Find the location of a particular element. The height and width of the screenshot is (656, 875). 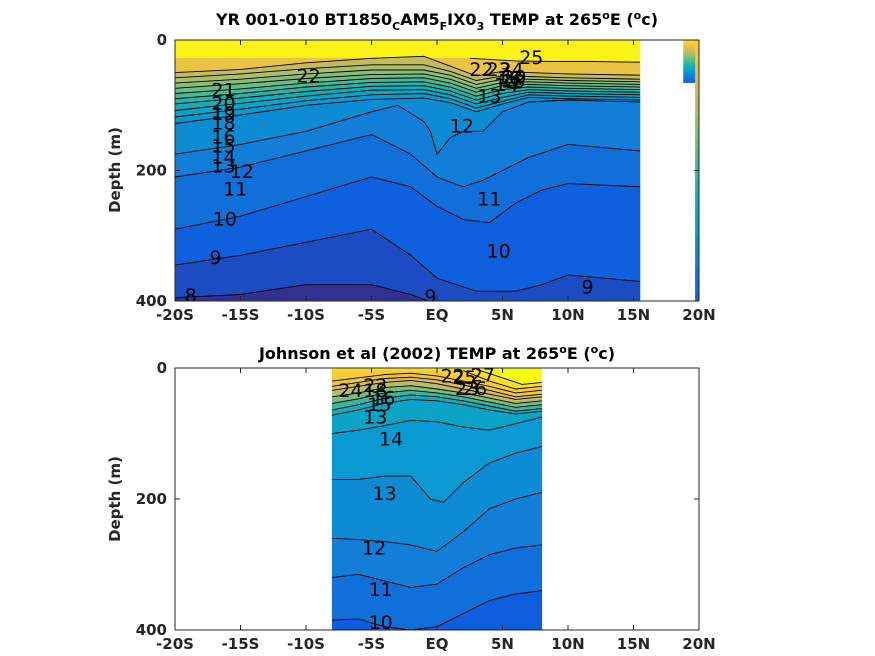

contour-label: 10 is located at coordinates (499, 252).